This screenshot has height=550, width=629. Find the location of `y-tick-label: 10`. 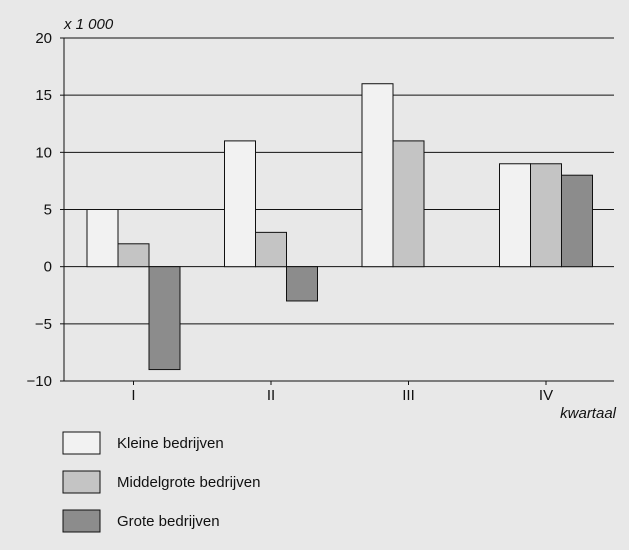

y-tick-label: 10 is located at coordinates (43, 152).